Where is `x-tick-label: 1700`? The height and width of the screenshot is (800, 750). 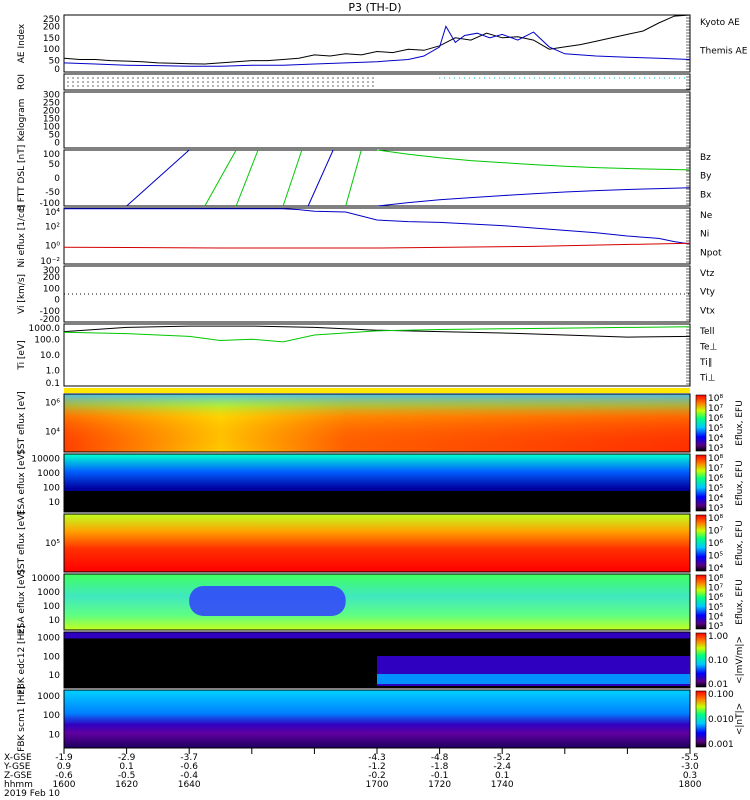
x-tick-label: 1700 is located at coordinates (377, 785).